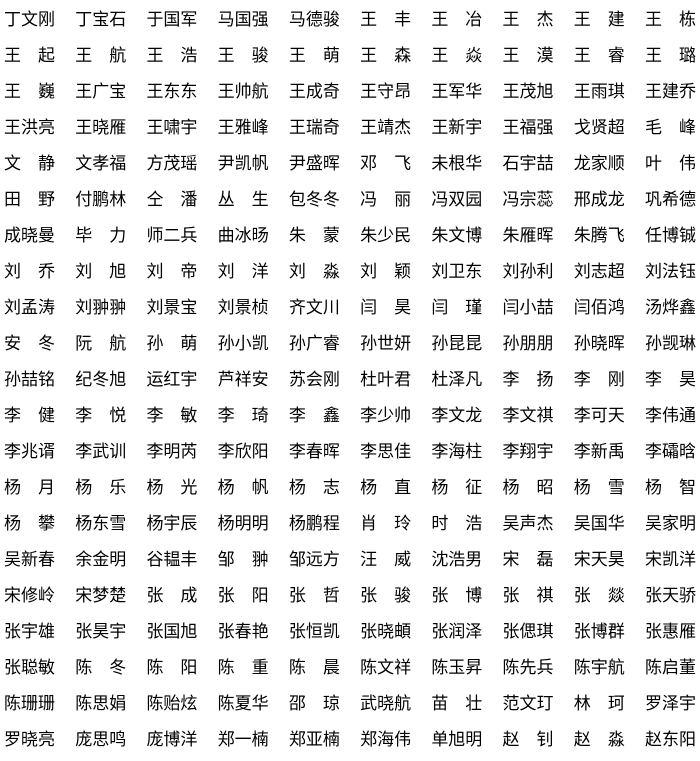  What do you see at coordinates (457, 703) in the screenshot?
I see `name-item: 苗 壮` at bounding box center [457, 703].